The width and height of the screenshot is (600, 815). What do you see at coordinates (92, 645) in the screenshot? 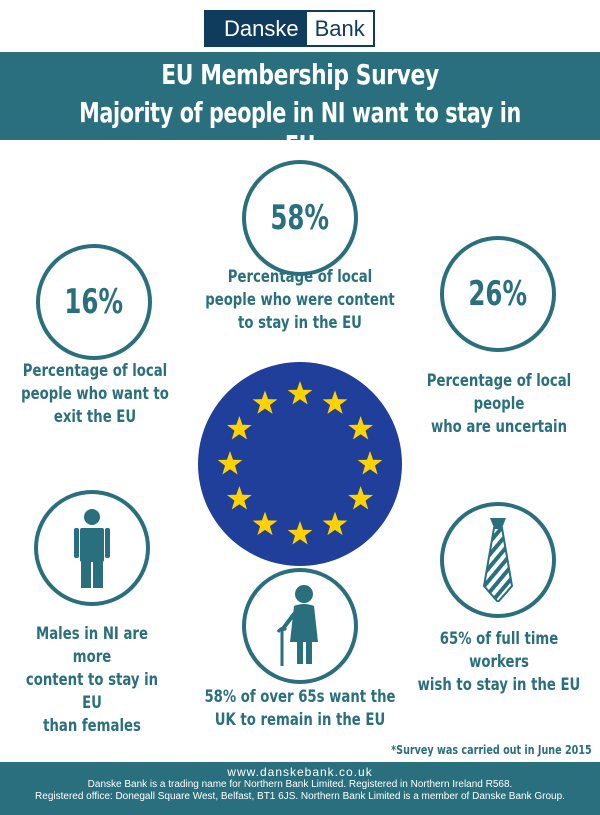
I see `caption-line: Males in NI are more` at bounding box center [92, 645].